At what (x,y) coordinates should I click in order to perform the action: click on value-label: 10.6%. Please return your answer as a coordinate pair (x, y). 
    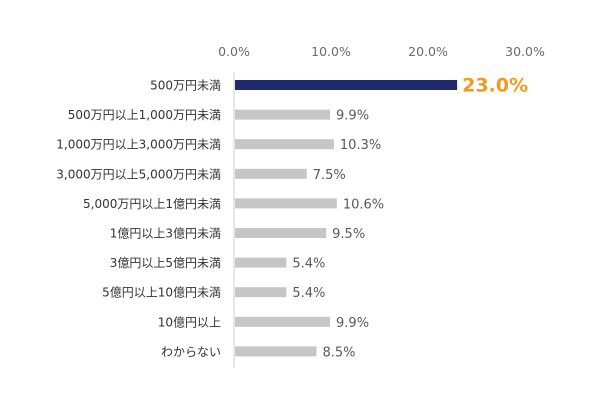
    Looking at the image, I should click on (363, 204).